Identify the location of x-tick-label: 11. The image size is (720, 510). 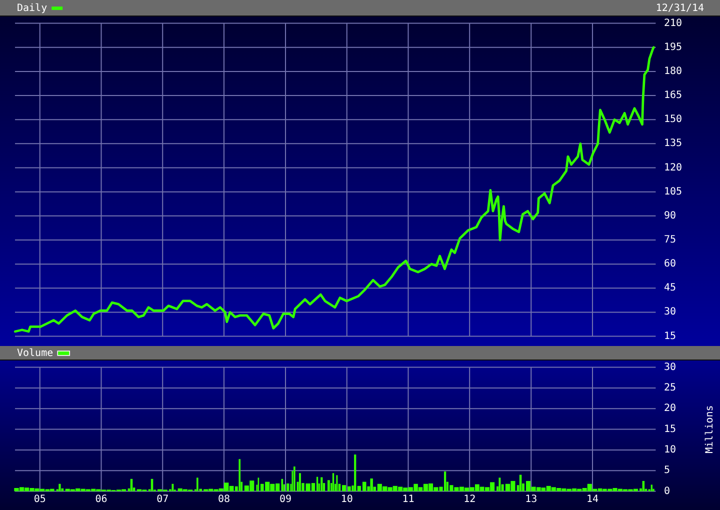
(408, 499).